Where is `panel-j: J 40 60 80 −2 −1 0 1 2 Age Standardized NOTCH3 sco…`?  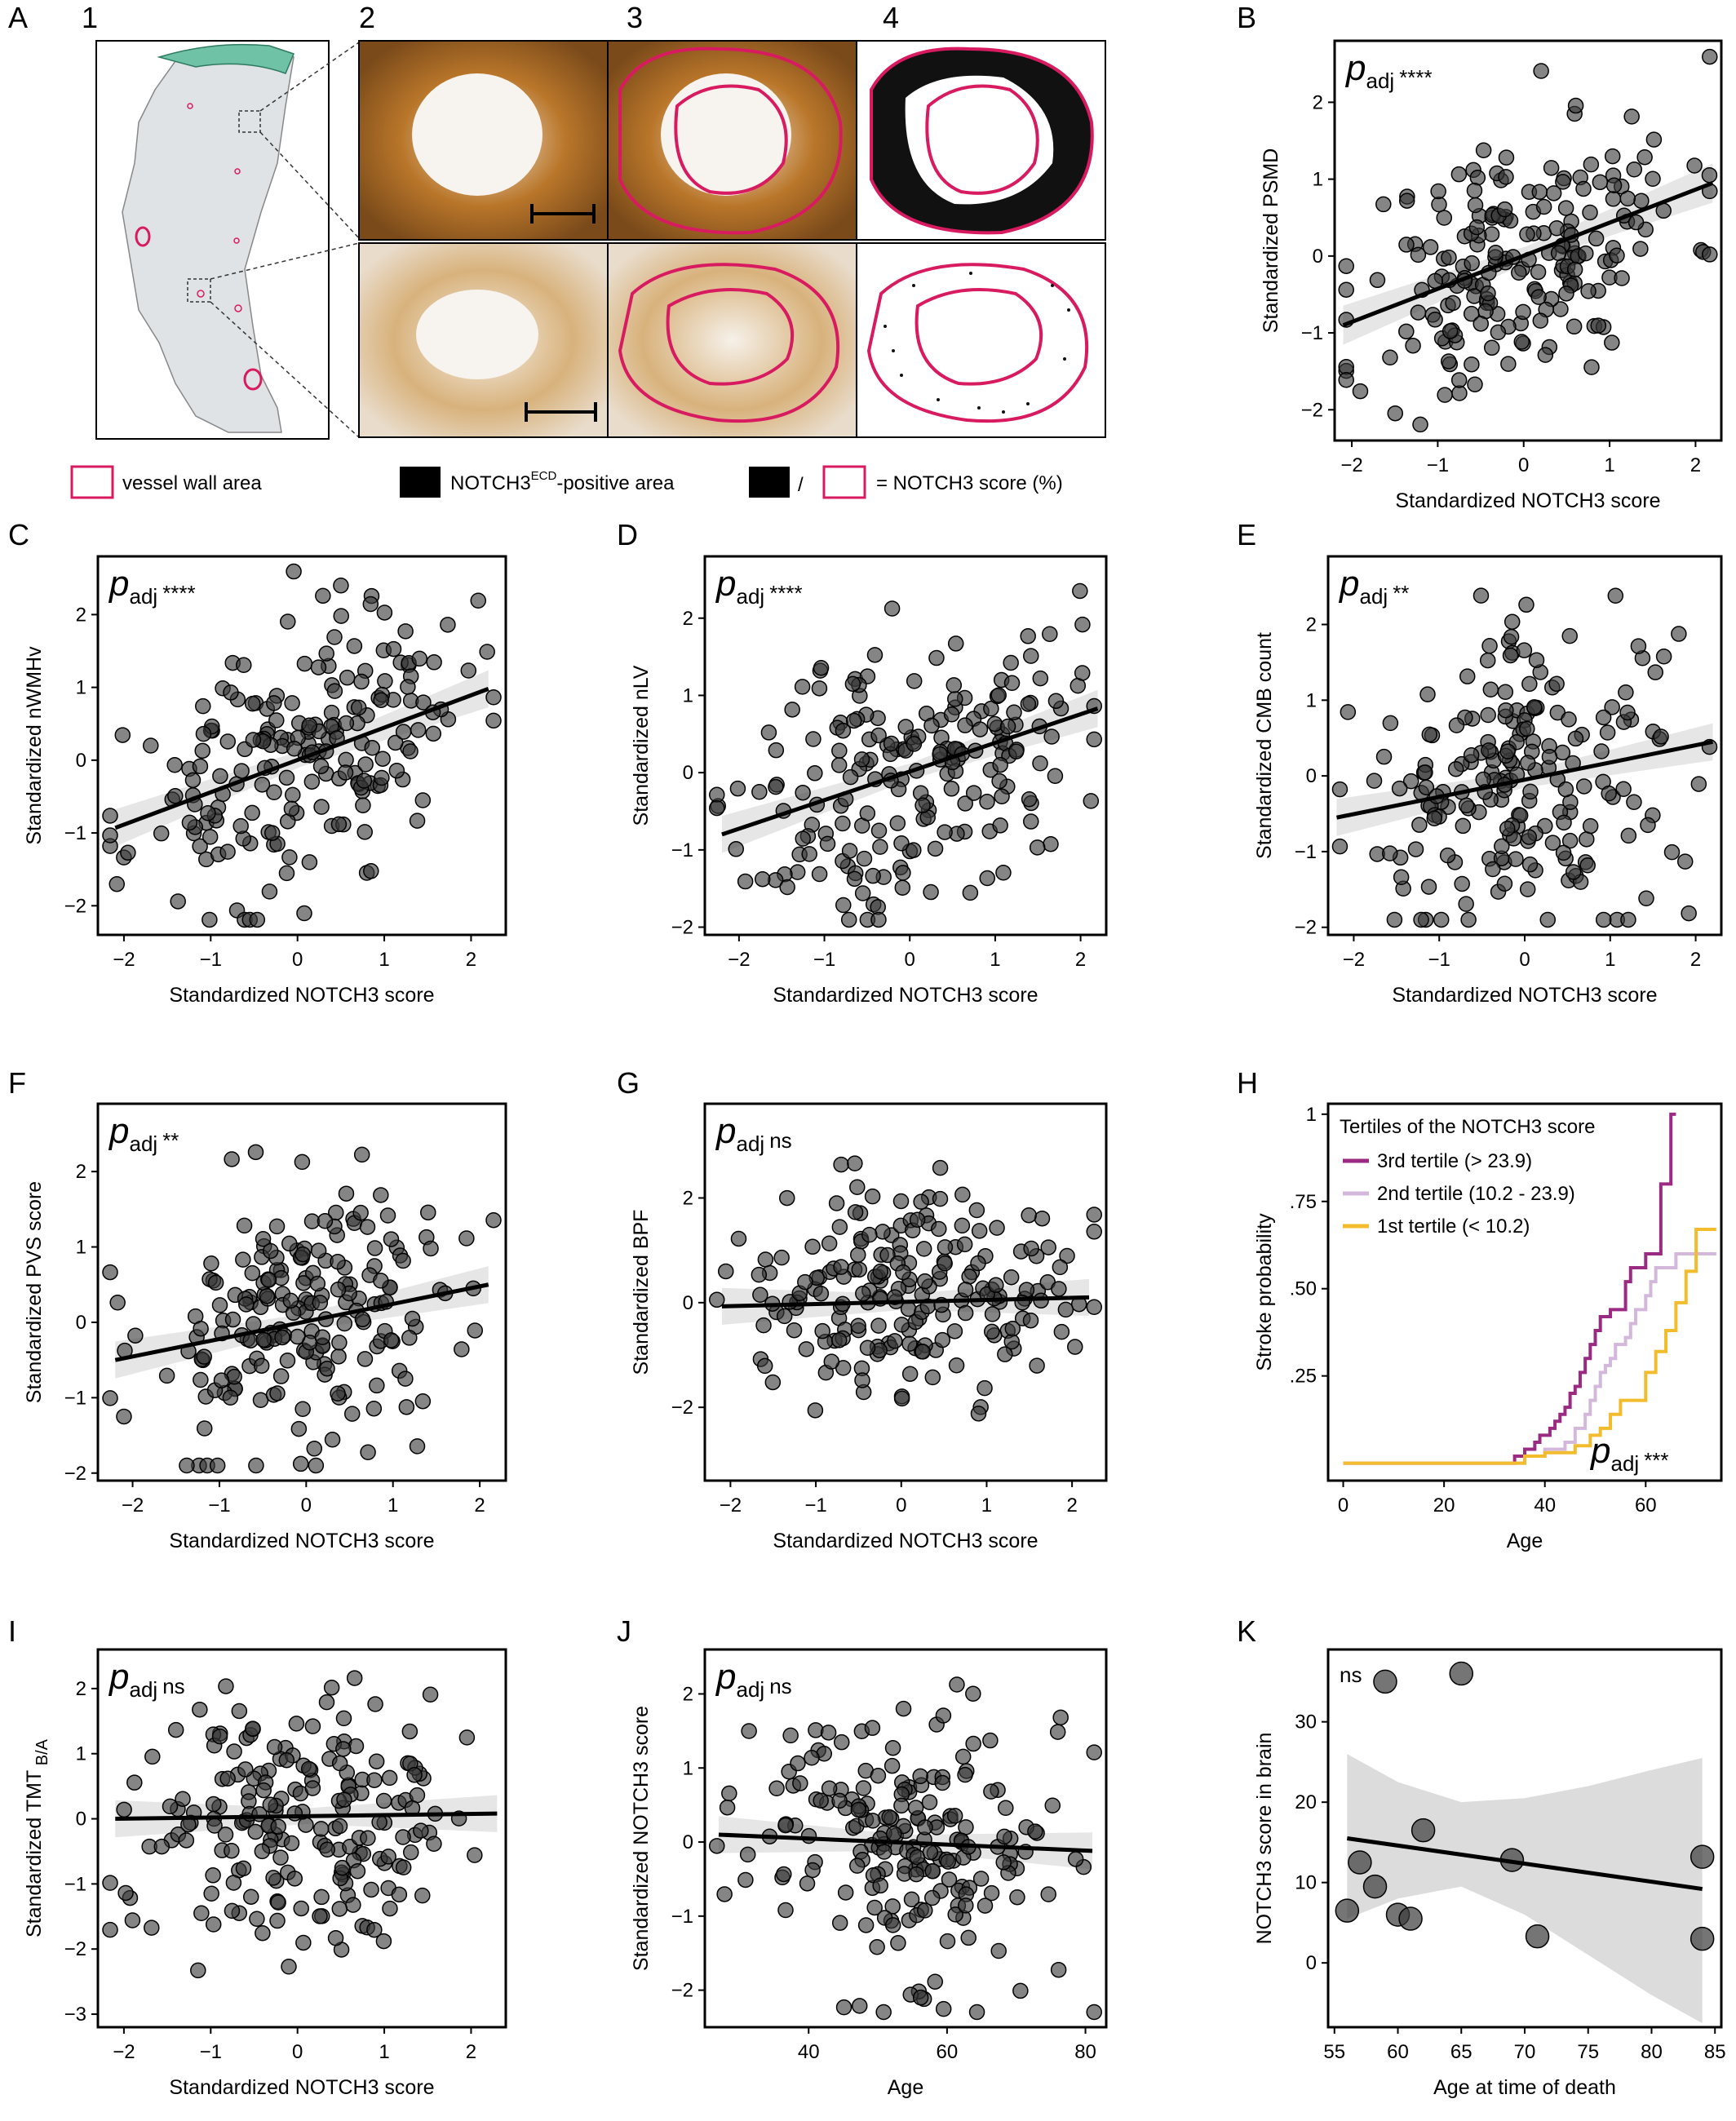
panel-j: J 40 60 80 −2 −1 0 1 2 Age Standardized NOTCH3 sco… is located at coordinates (862, 1856).